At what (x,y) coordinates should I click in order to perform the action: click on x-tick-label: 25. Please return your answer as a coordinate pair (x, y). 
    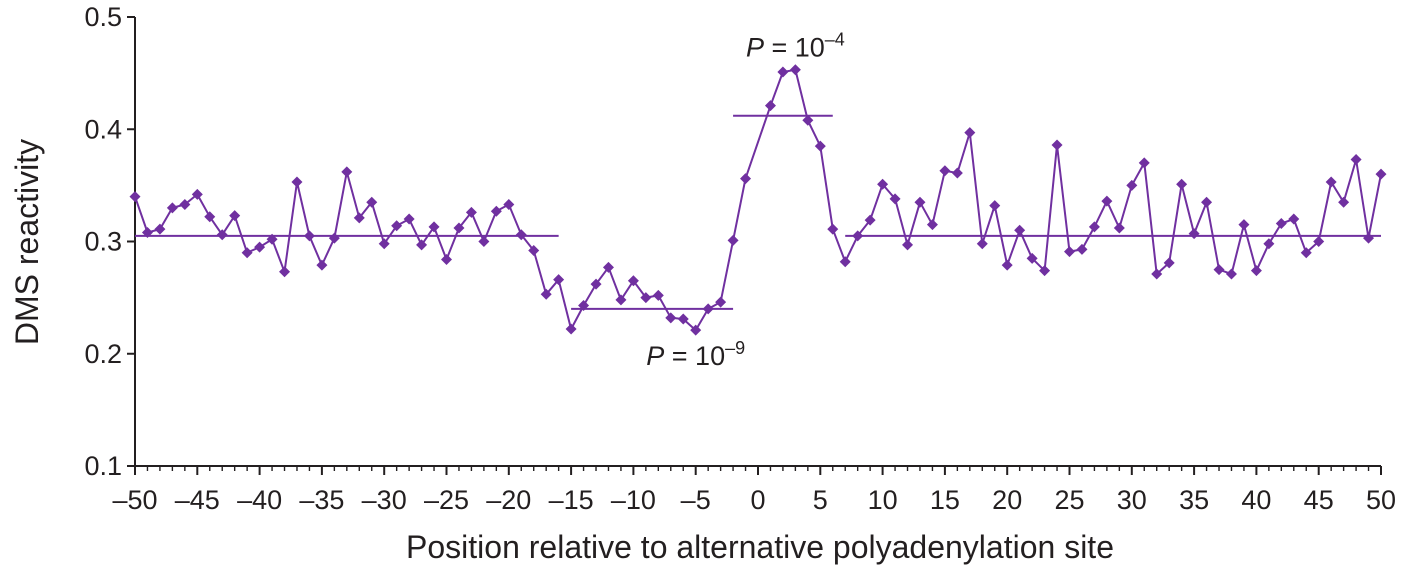
    Looking at the image, I should click on (1069, 500).